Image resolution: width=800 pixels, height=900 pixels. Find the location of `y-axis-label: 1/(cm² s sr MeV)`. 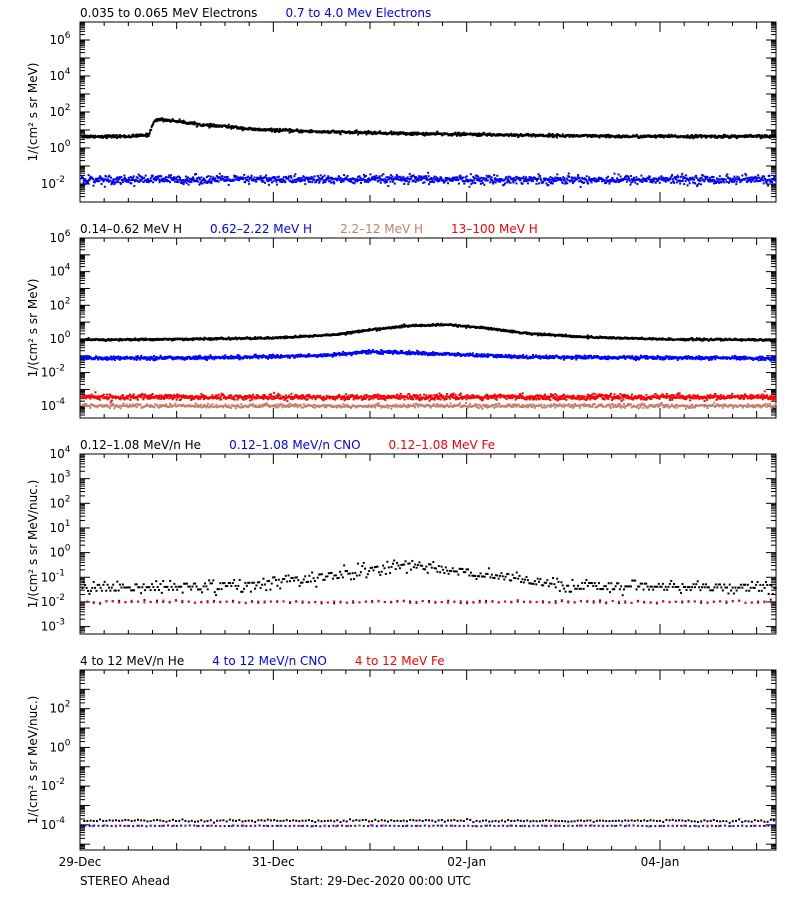

y-axis-label: 1/(cm² s sr MeV) is located at coordinates (33, 328).